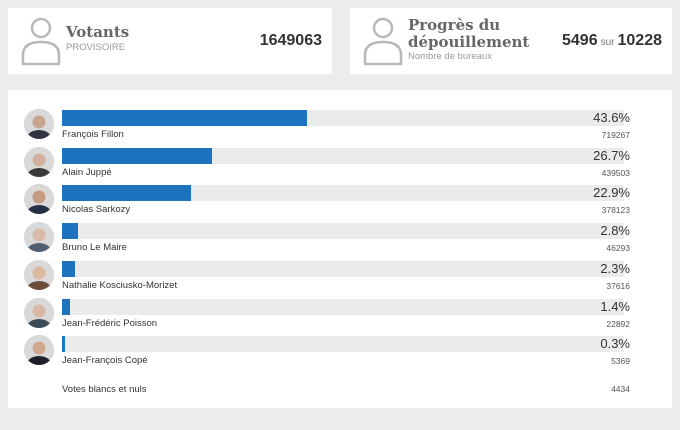  What do you see at coordinates (94, 248) in the screenshot?
I see `candidate-name: Bruno Le Maire` at bounding box center [94, 248].